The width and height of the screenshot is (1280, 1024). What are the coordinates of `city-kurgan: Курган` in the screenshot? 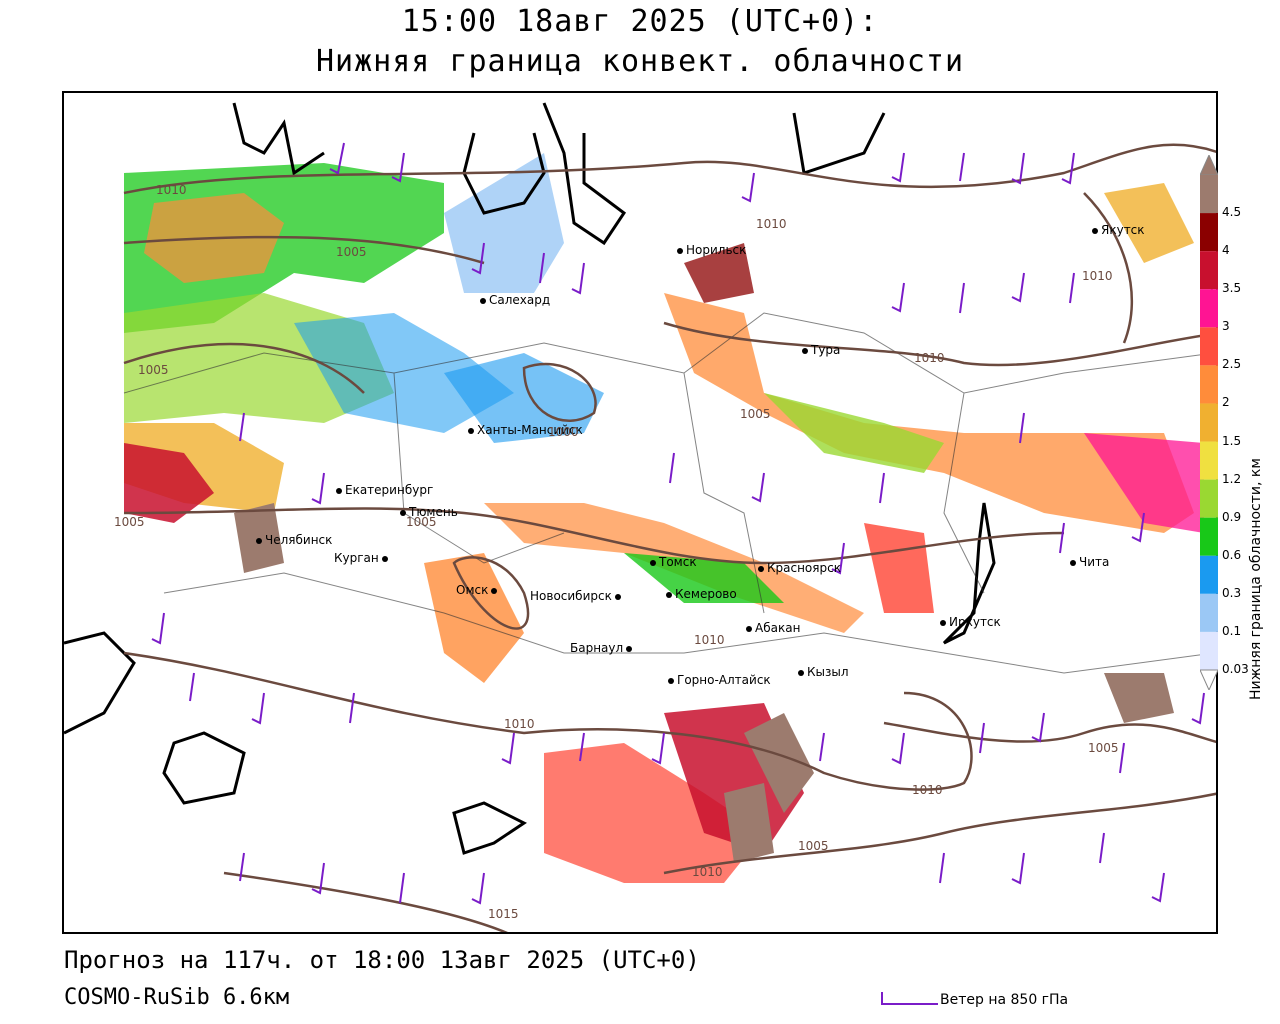 It's located at (362, 558).